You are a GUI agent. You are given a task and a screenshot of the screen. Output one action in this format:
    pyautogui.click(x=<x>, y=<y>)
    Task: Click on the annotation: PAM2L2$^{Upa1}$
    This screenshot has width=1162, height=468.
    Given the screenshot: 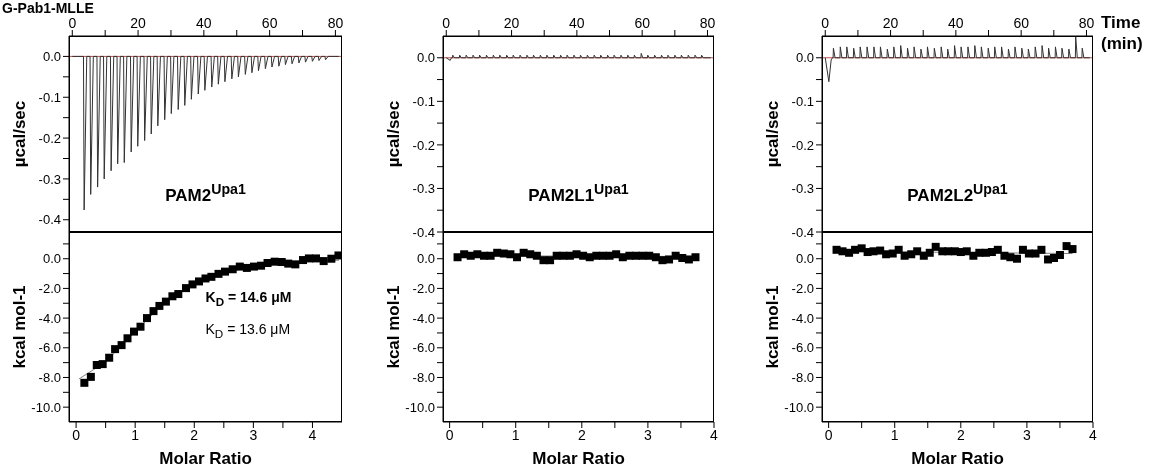 What is the action you would take?
    pyautogui.click(x=957, y=193)
    